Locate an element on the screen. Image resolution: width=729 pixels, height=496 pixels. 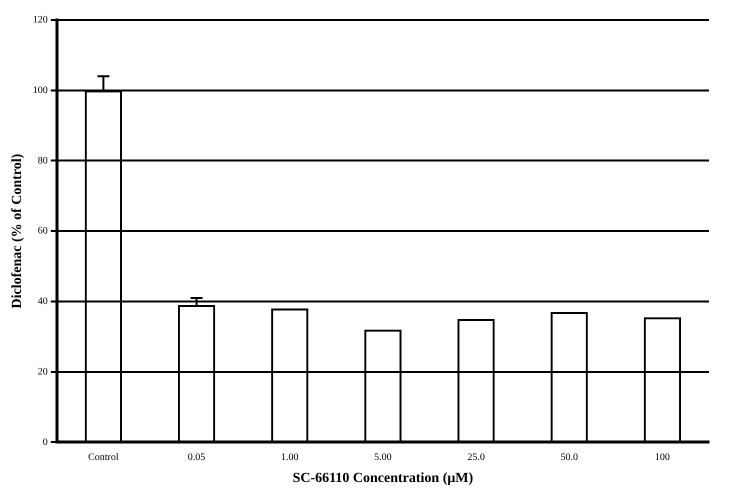
x-axis-title: SC-66110 Concentration (μM) is located at coordinates (383, 478).